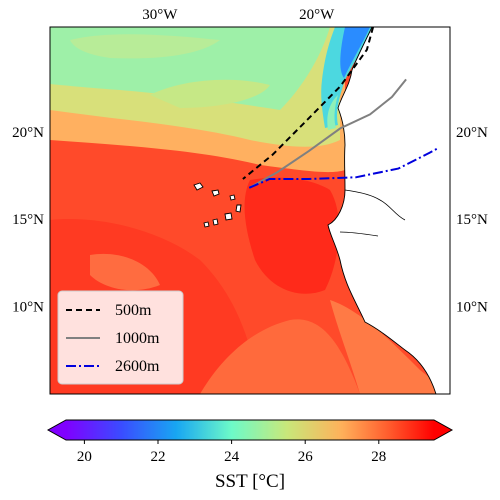 Image resolution: width=500 pixels, height=500 pixels. I want to click on lat-tick-label-right: 15°N, so click(472, 220).